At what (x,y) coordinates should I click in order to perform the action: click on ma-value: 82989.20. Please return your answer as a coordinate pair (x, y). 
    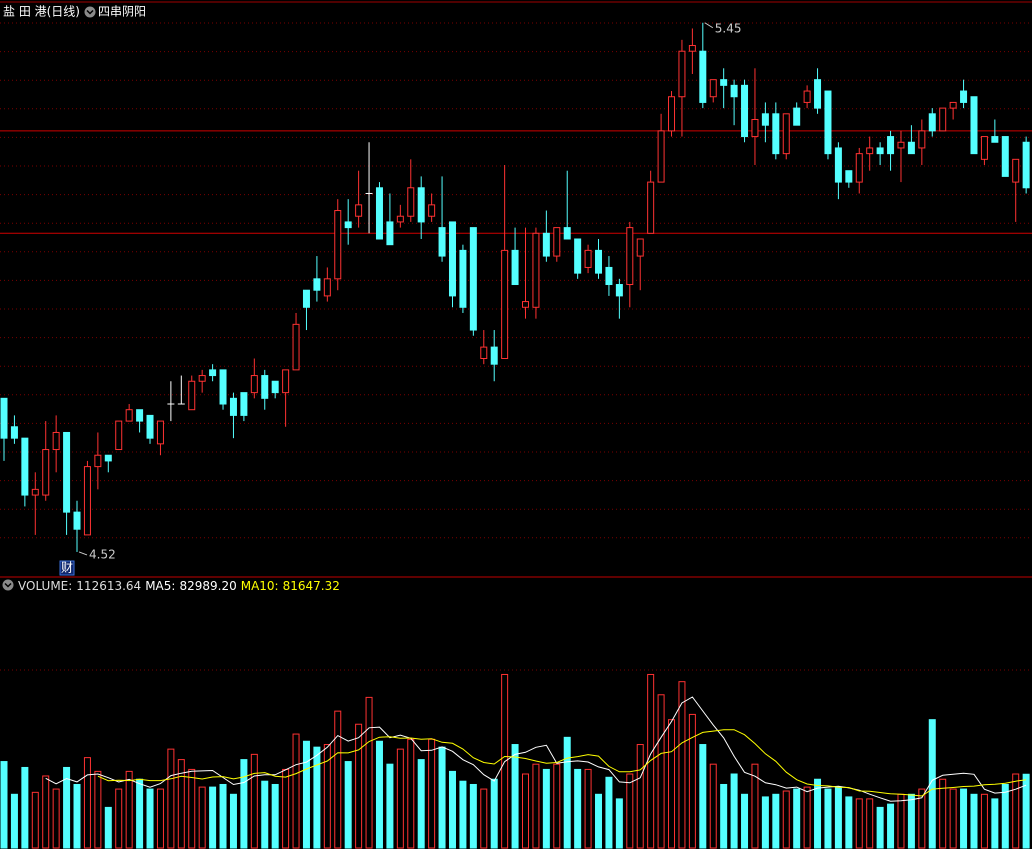
    Looking at the image, I should click on (207, 586).